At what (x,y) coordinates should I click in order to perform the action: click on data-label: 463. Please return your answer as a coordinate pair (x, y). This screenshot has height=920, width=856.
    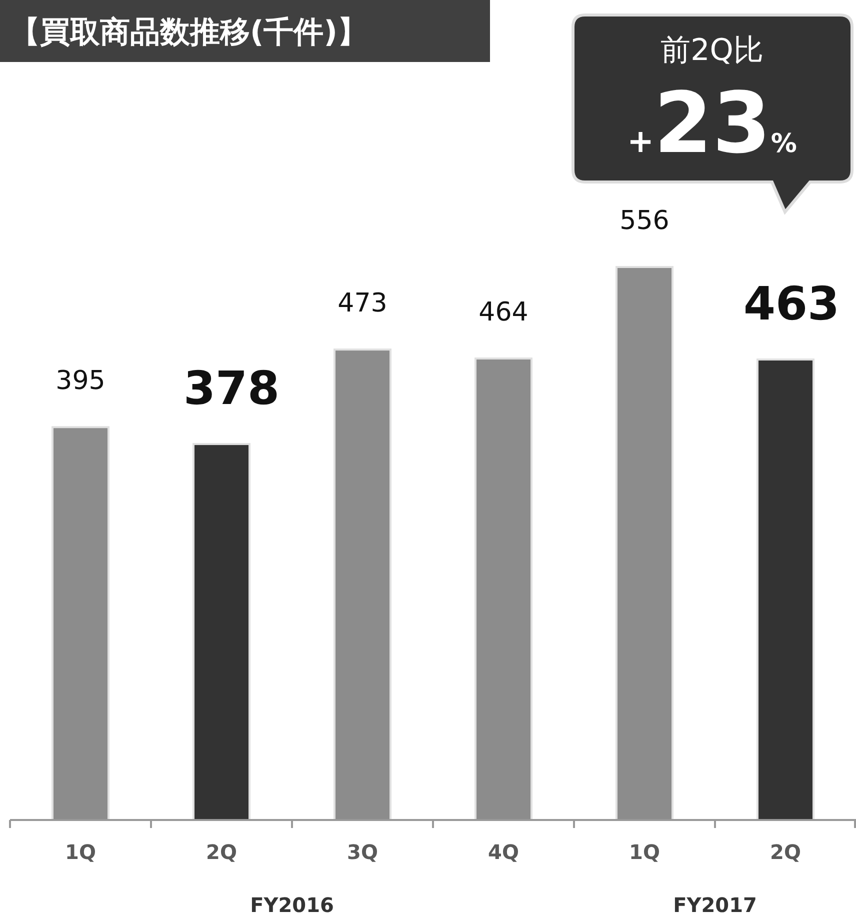
    Looking at the image, I should click on (791, 303).